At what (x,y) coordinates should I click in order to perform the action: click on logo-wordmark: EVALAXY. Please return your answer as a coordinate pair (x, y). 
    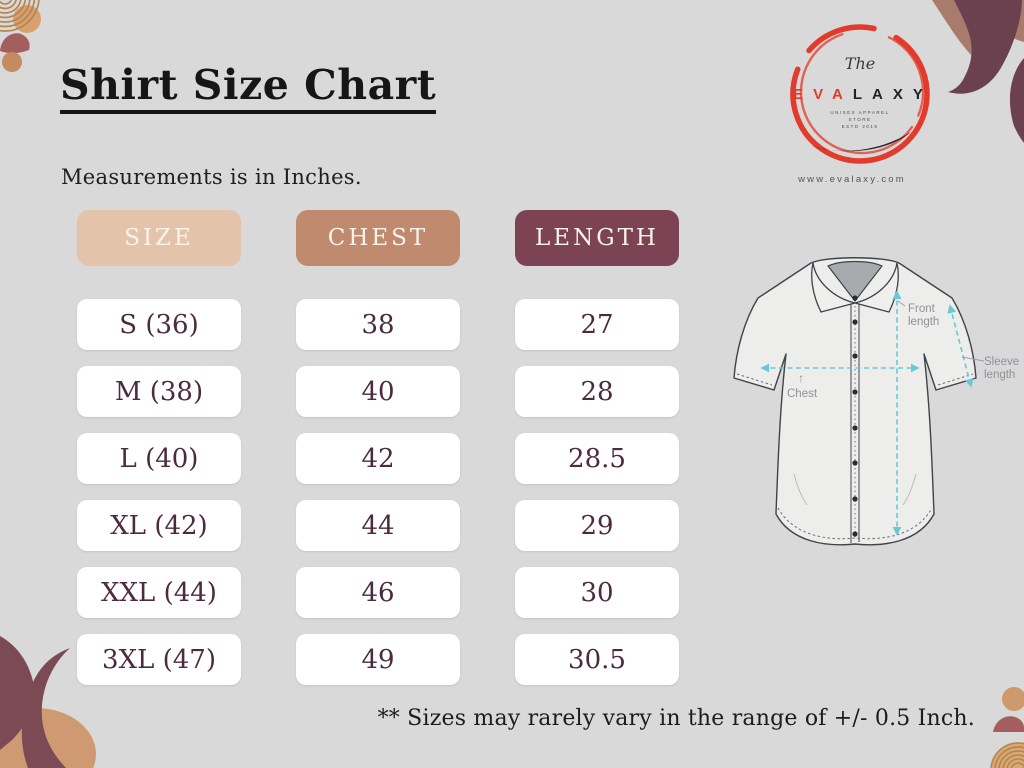
    Looking at the image, I should click on (860, 94).